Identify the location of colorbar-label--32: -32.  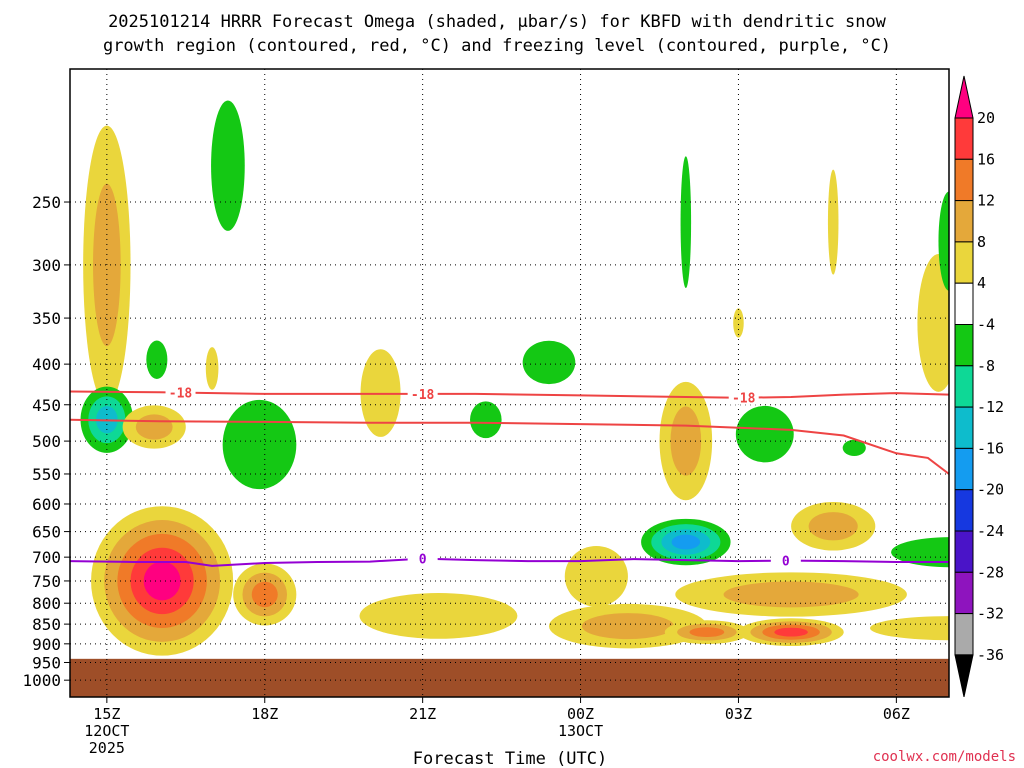
(990, 614).